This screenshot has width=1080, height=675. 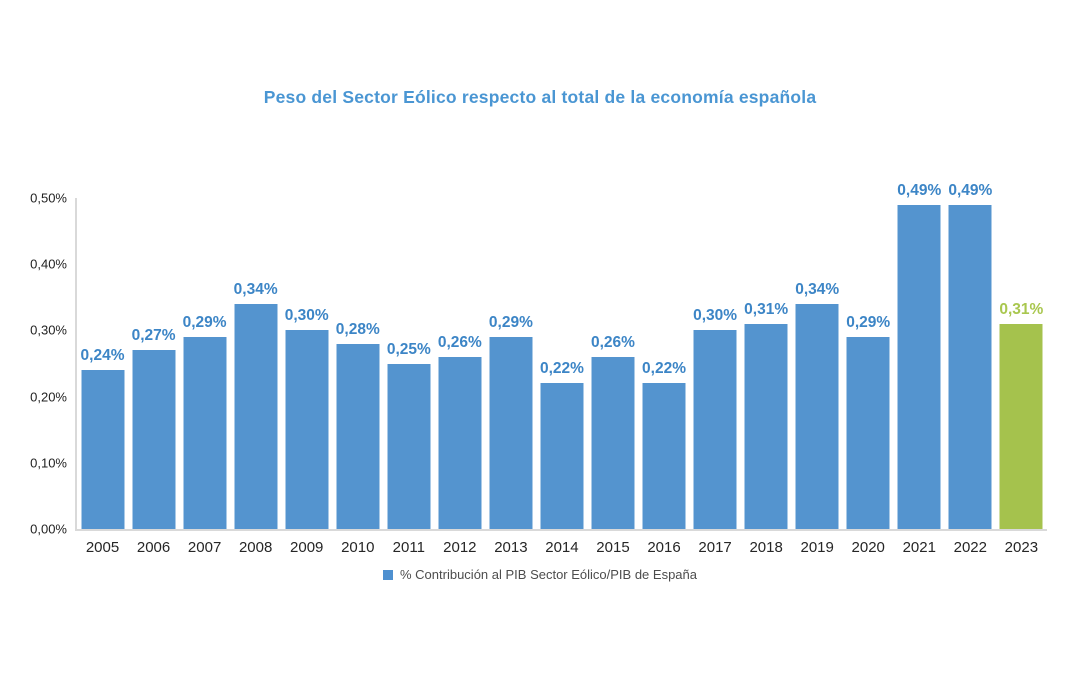 I want to click on bar-slot: 0,22% 2016, so click(x=664, y=377).